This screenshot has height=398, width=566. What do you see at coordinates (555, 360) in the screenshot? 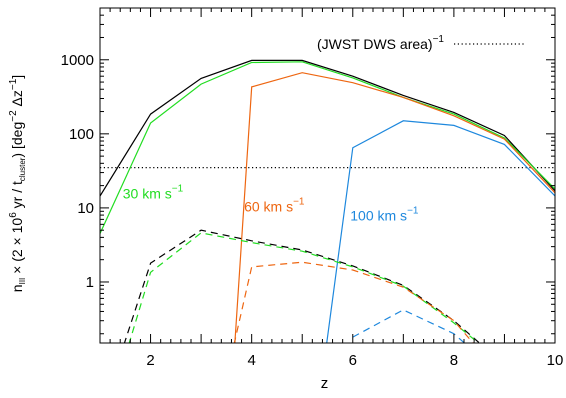
I see `x-tick-label: 10` at bounding box center [555, 360].